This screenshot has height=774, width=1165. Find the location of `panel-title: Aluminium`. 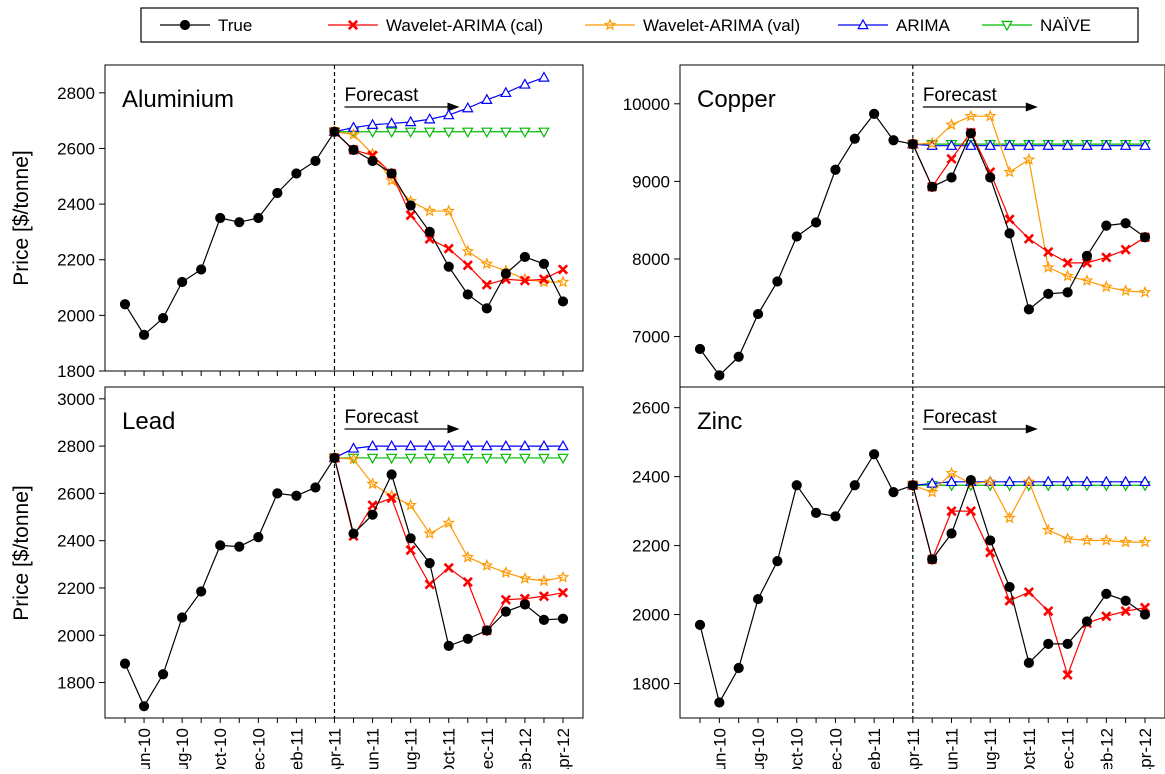

panel-title: Aluminium is located at coordinates (178, 99).